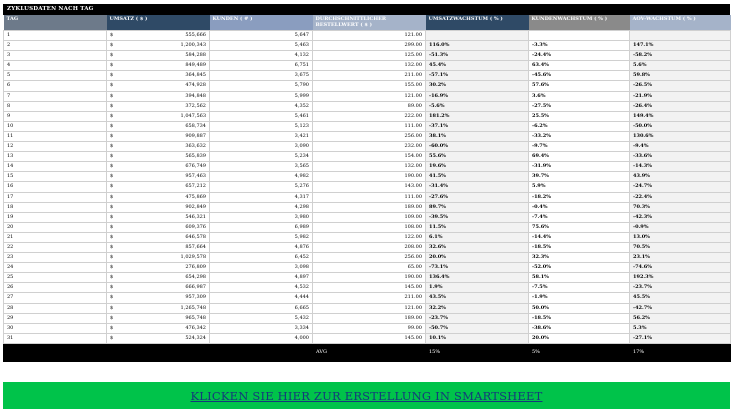  Describe the element at coordinates (55, 227) in the screenshot. I see `cell-tag: 20` at that location.